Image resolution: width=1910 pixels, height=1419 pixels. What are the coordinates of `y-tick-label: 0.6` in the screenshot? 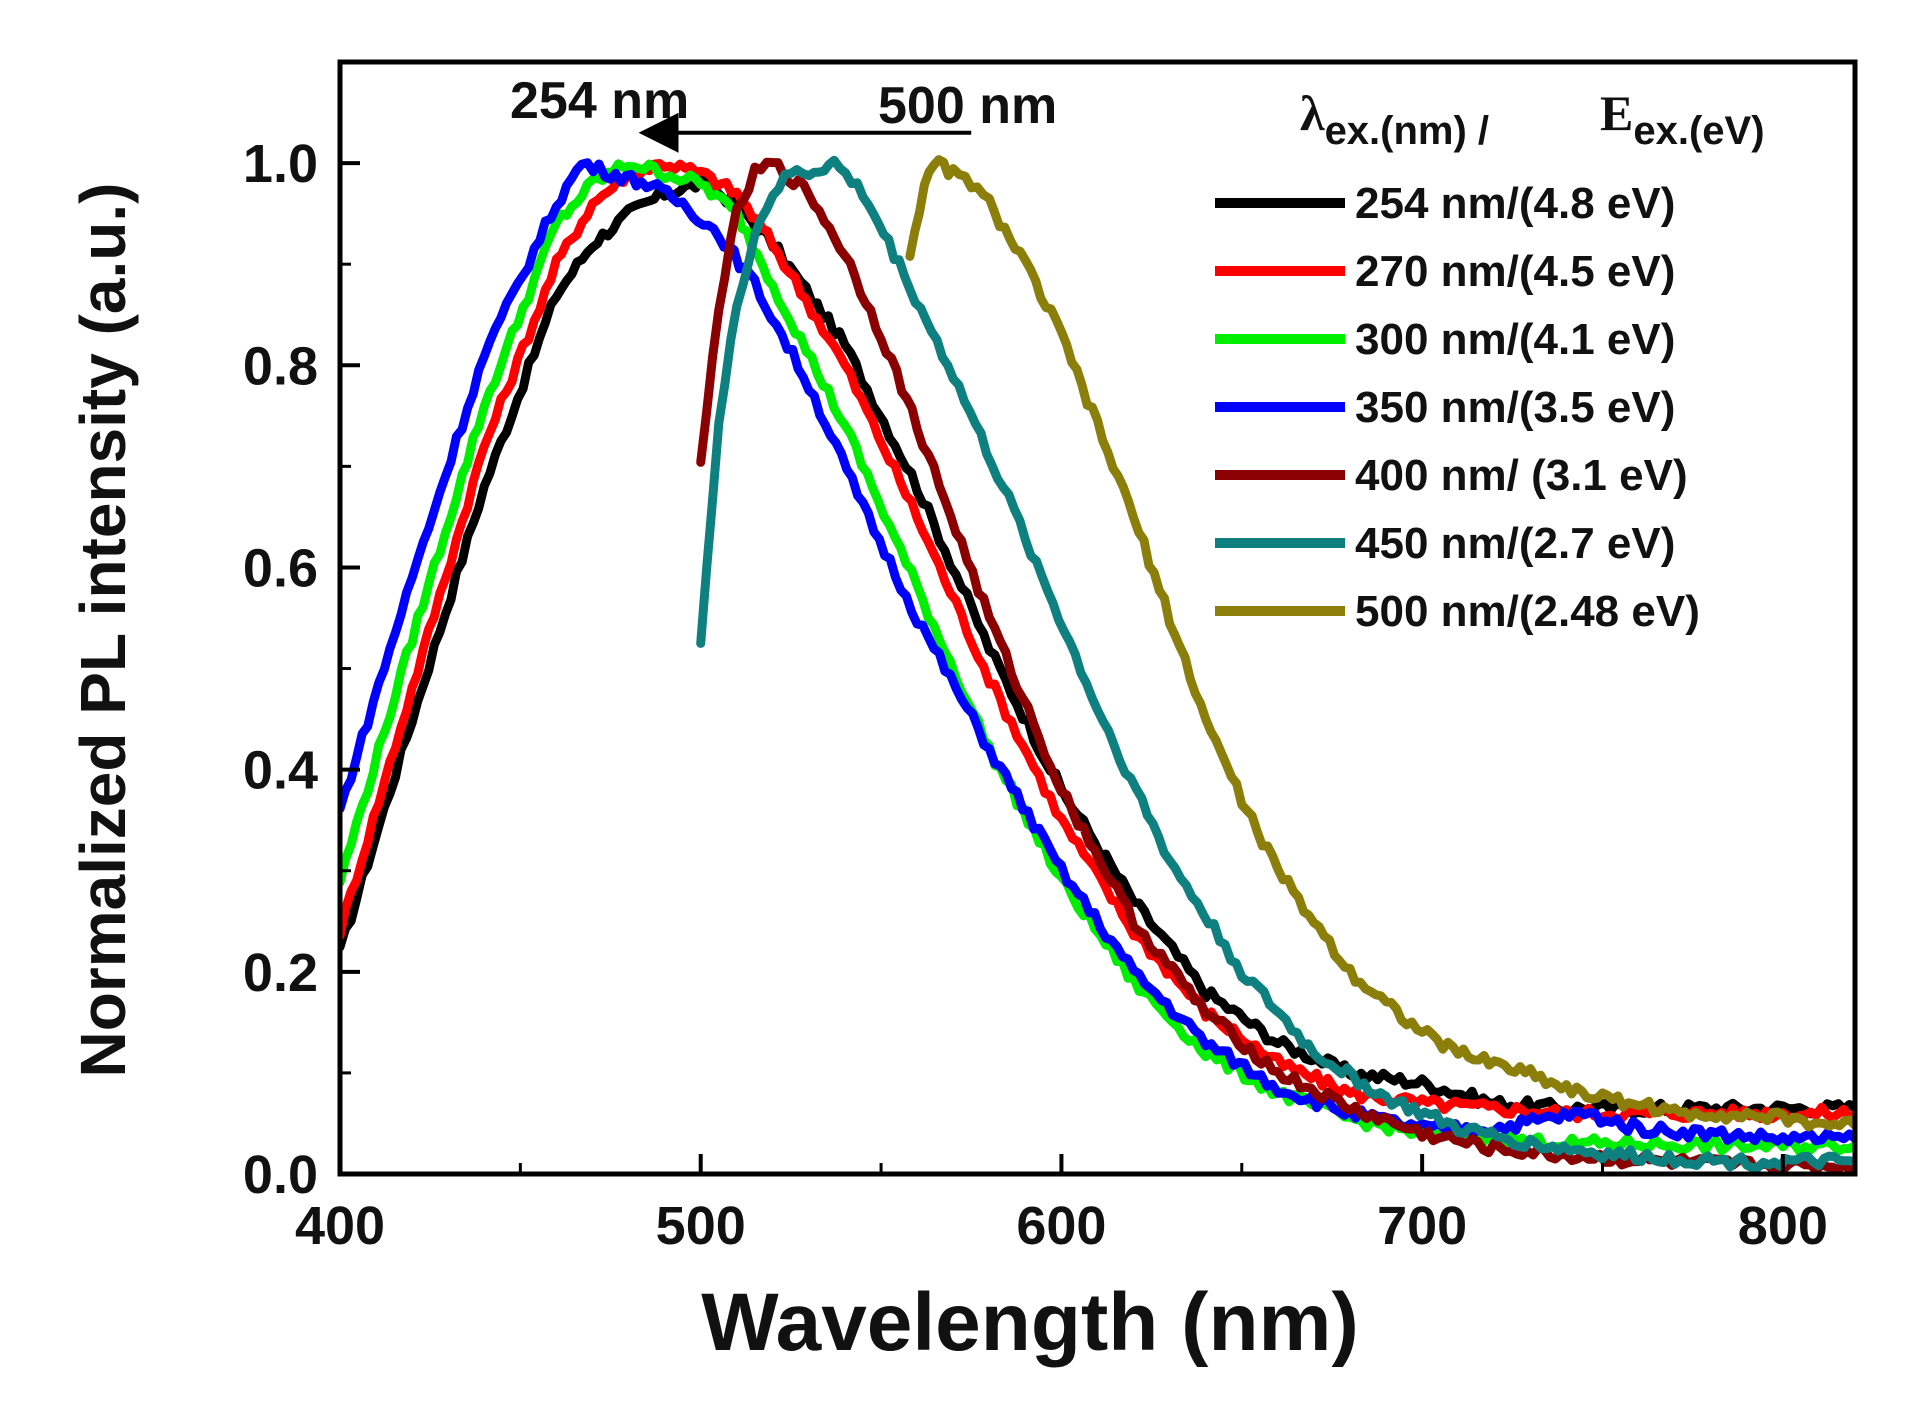 It's located at (280, 568).